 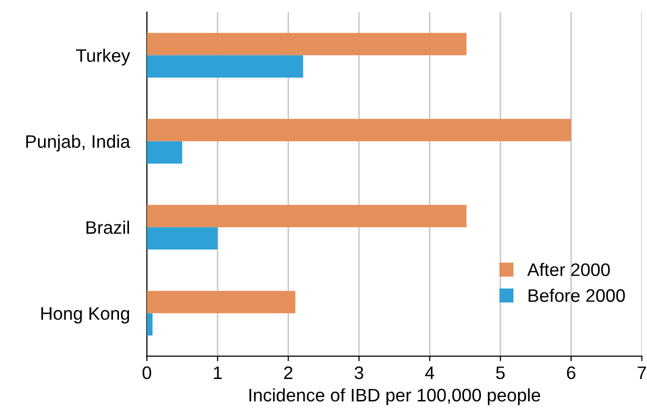 I want to click on x-tick-label: 1, so click(x=218, y=372).